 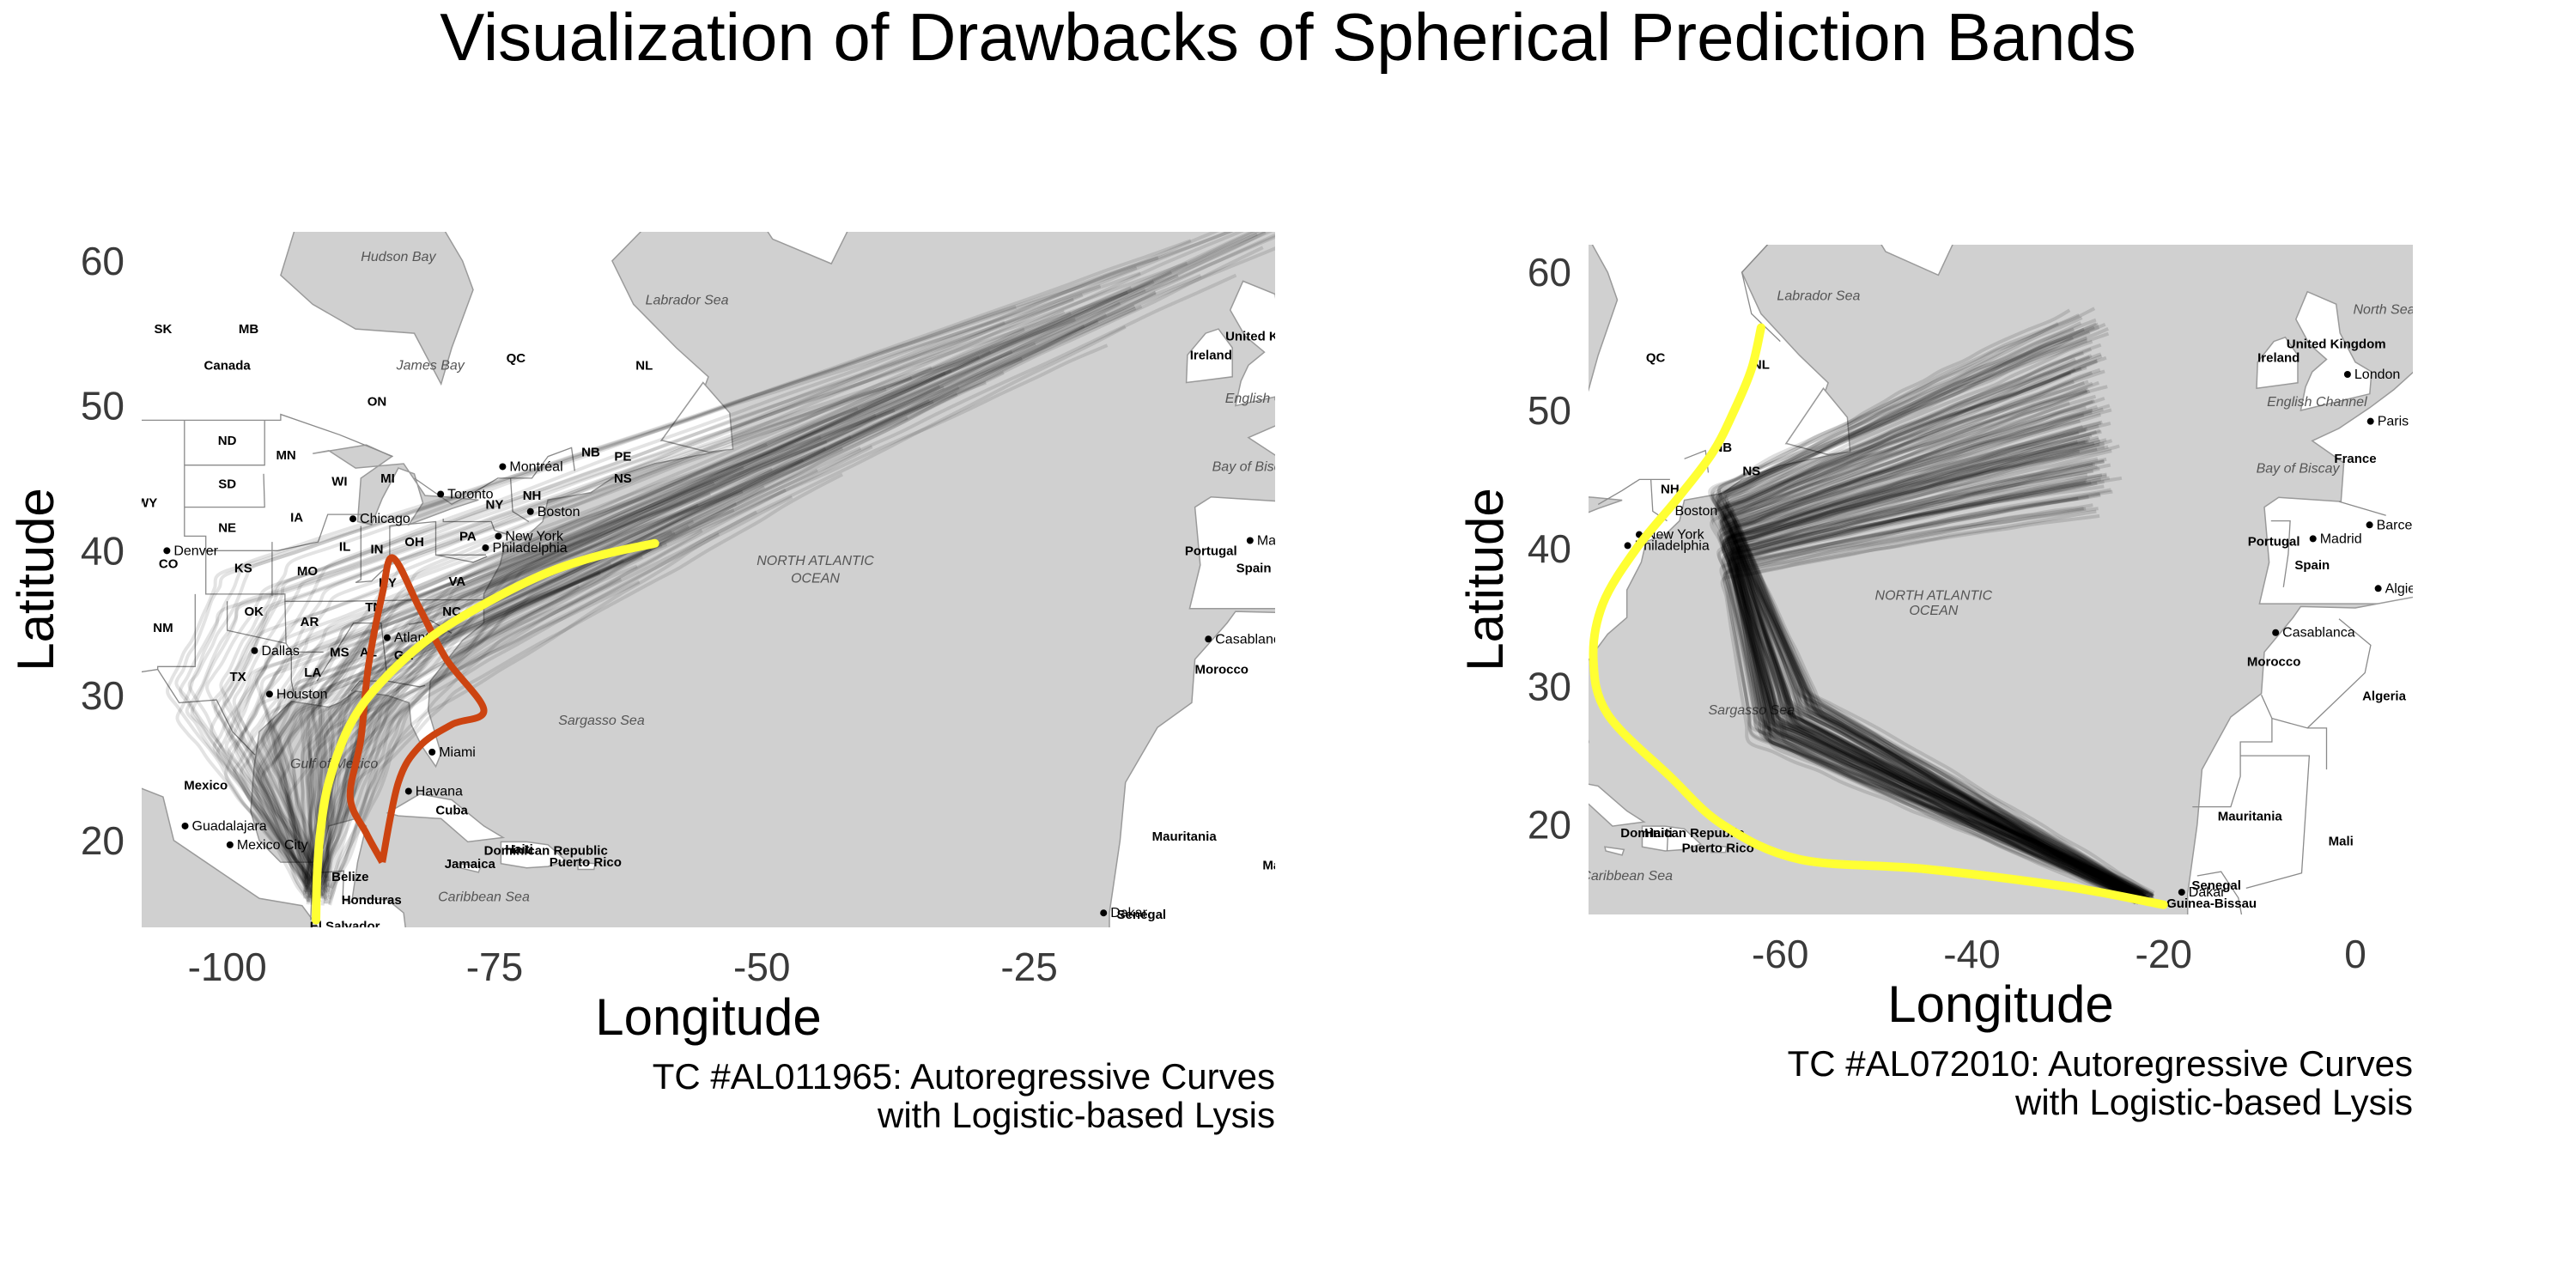 What do you see at coordinates (1656, 358) in the screenshot?
I see `right-map-label: QC` at bounding box center [1656, 358].